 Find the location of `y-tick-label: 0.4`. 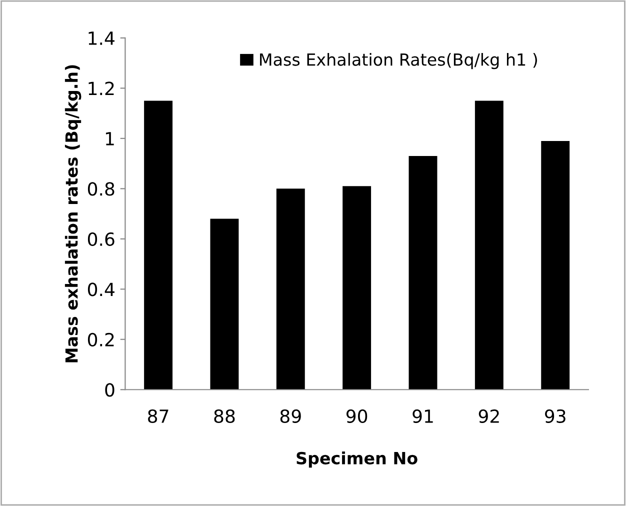

y-tick-label: 0.4 is located at coordinates (101, 289).